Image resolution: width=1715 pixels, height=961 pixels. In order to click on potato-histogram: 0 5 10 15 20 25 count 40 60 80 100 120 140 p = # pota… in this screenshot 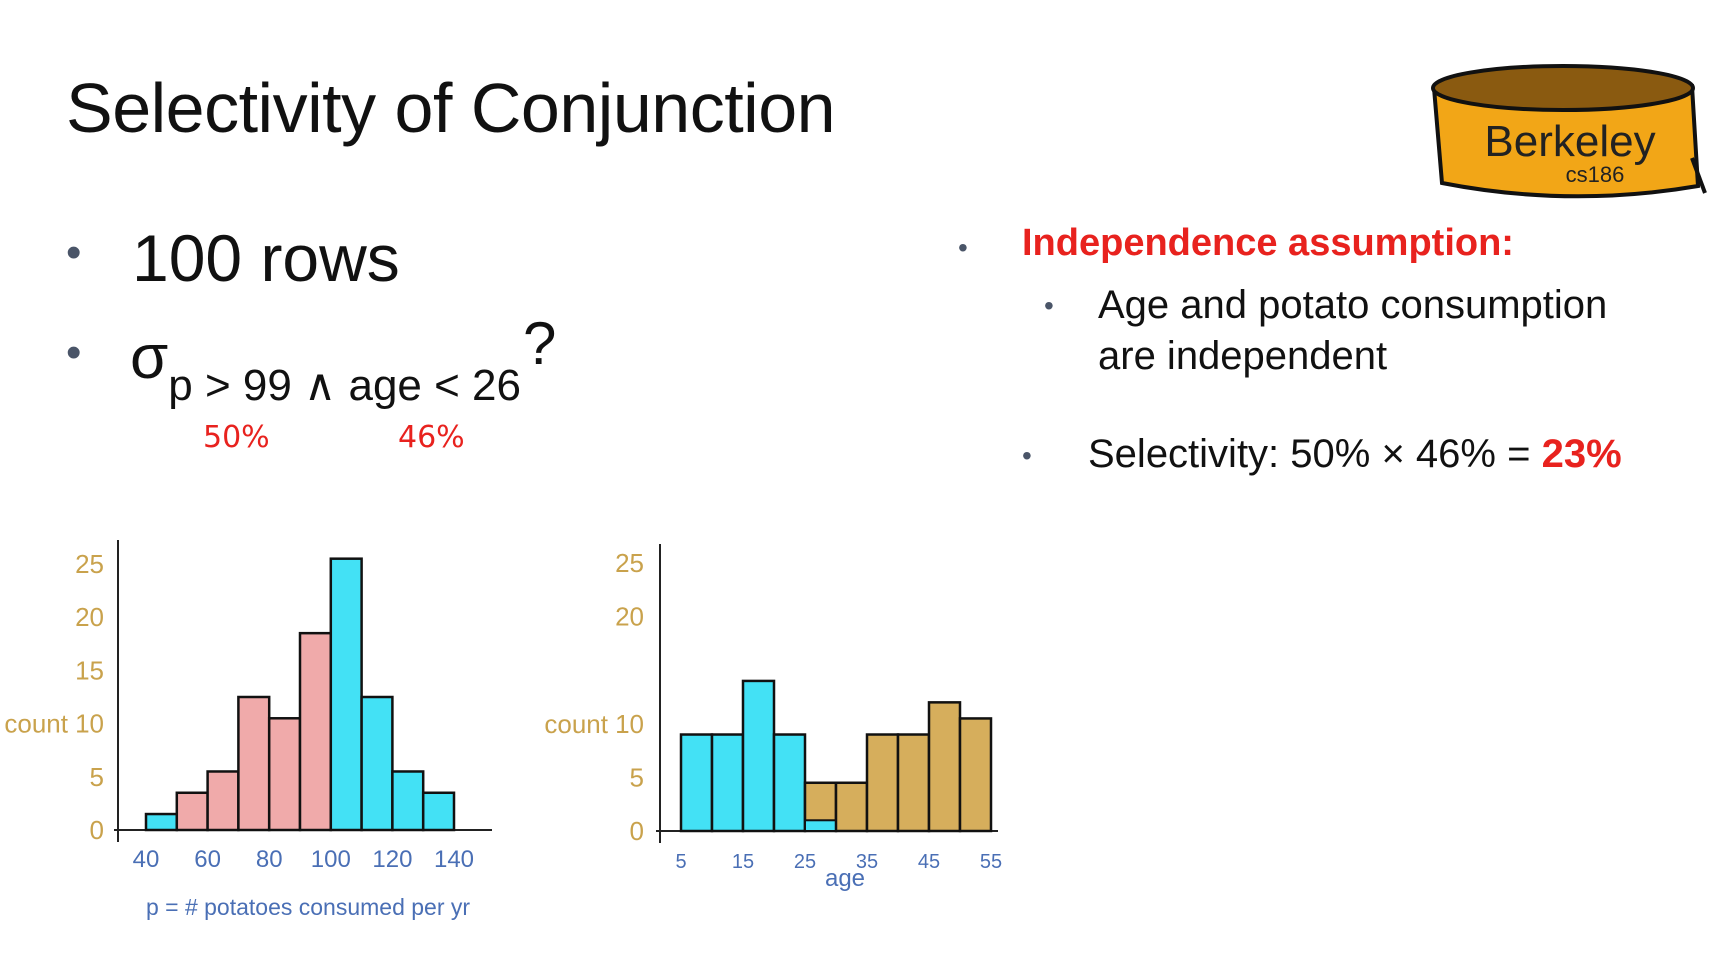, I will do `click(248, 730)`.